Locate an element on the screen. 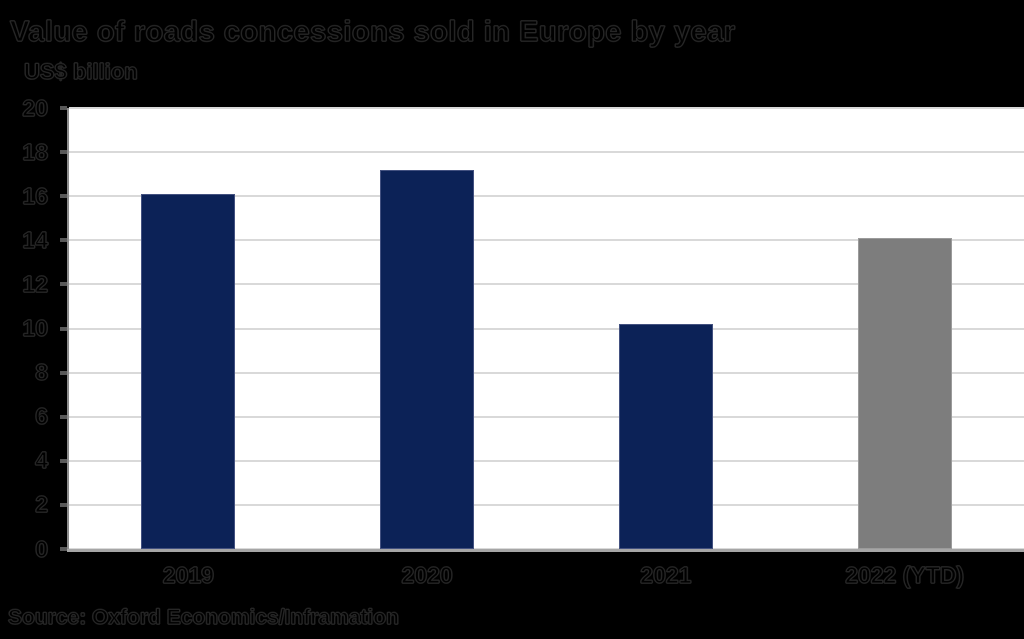 The width and height of the screenshot is (1024, 639). y-axis-tick-label: 12 is located at coordinates (35, 283).